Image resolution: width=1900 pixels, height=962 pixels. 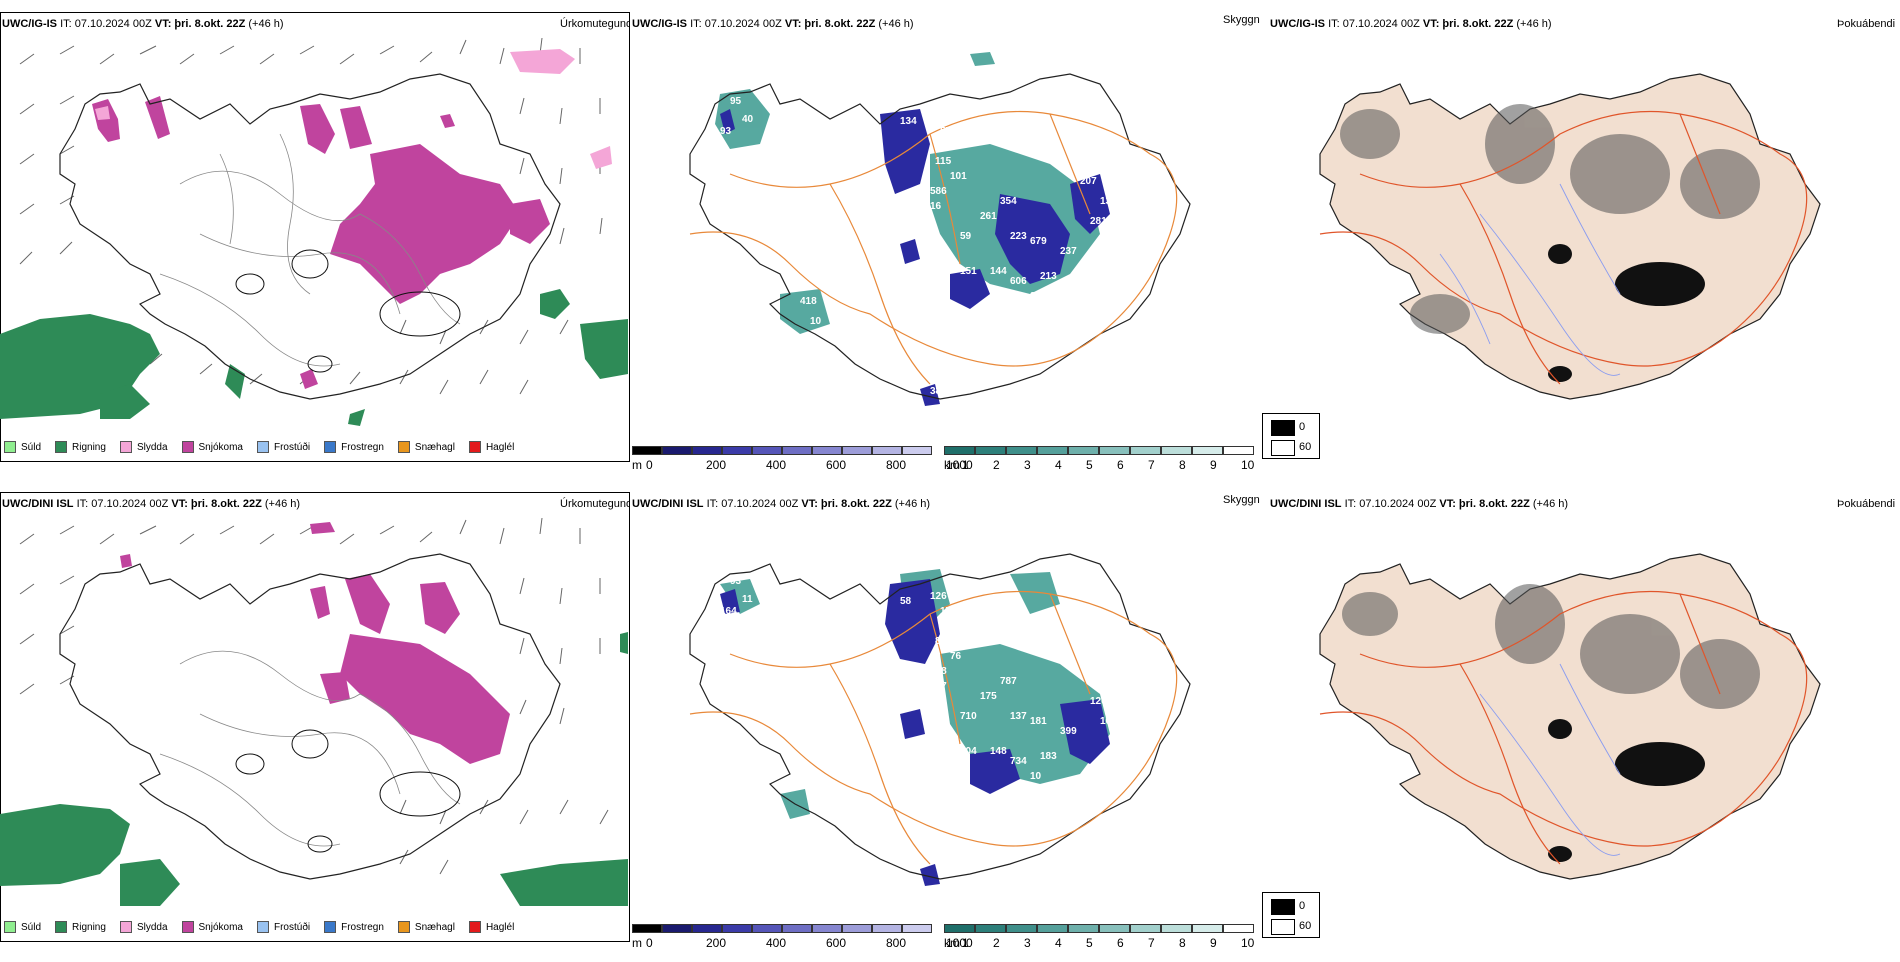 What do you see at coordinates (998, 751) in the screenshot?
I see `value-label: 148` at bounding box center [998, 751].